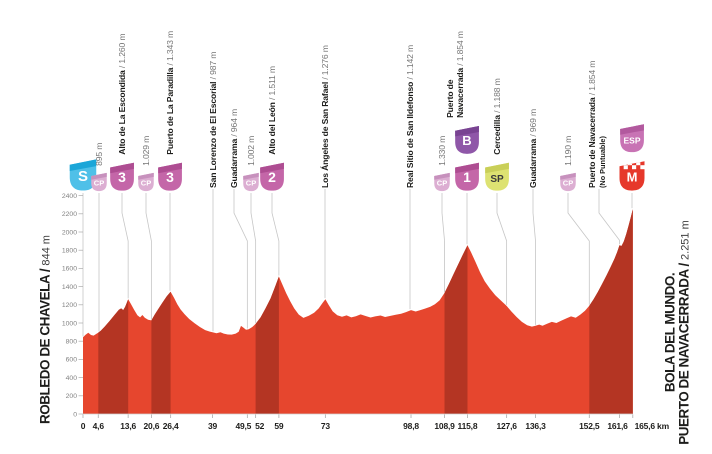  I want to click on y-tick-label: 2000, so click(69, 232).